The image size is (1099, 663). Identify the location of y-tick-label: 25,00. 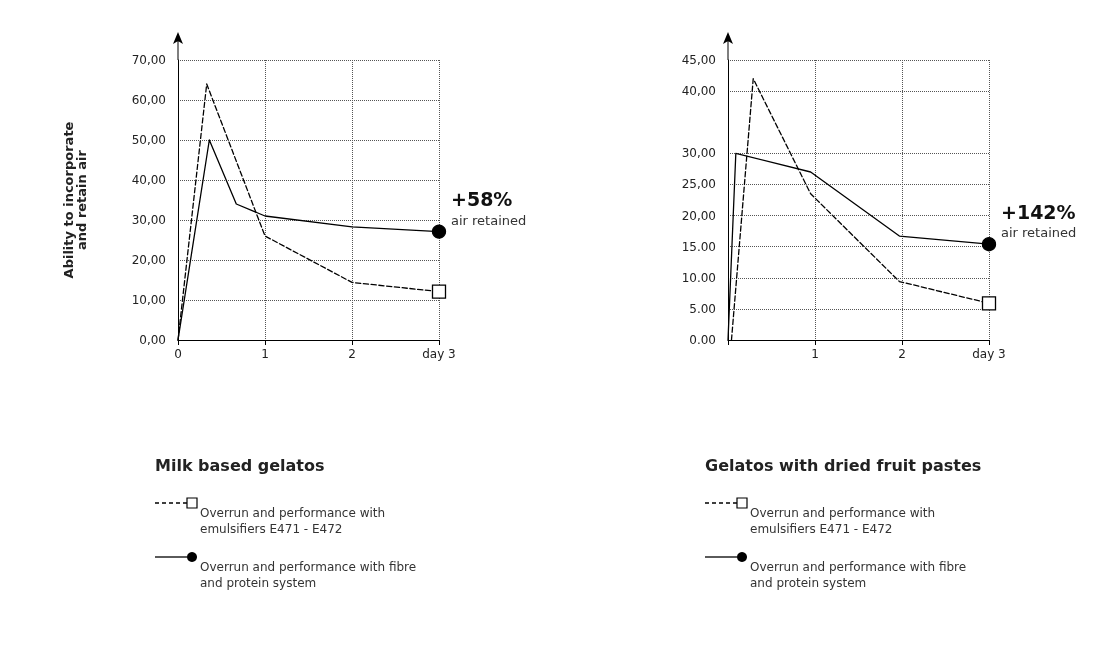
(698, 184).